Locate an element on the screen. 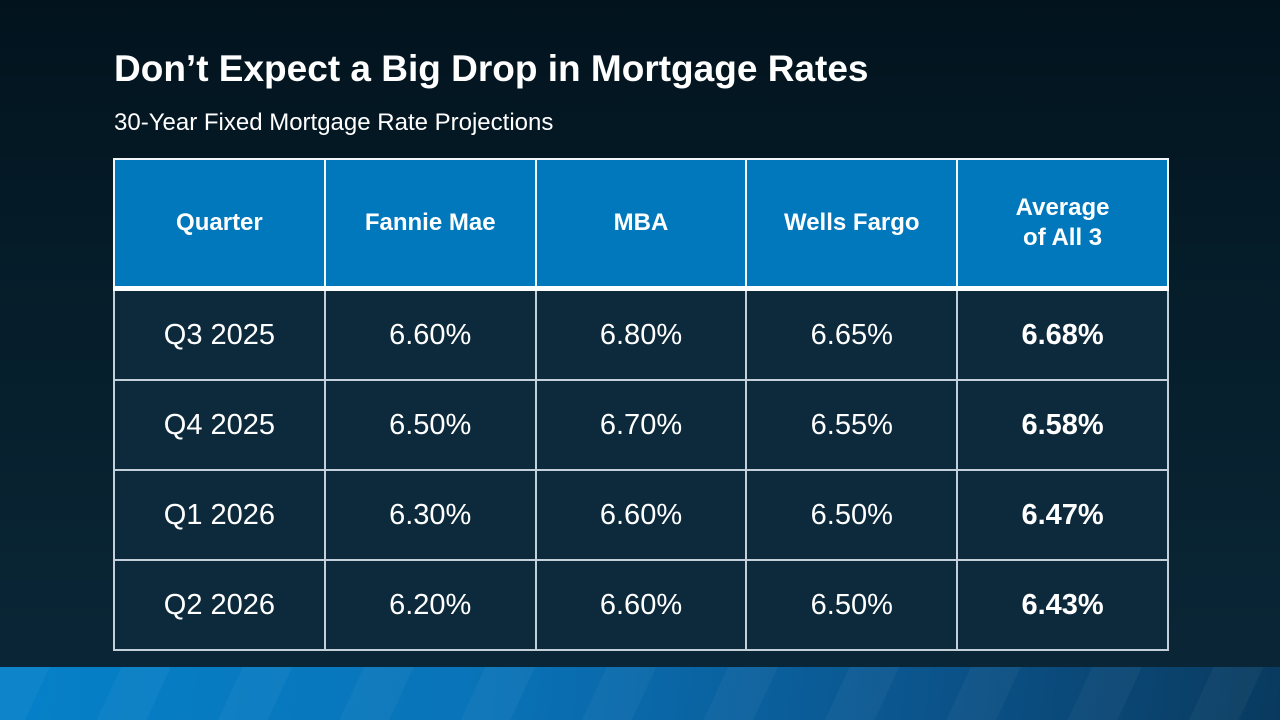 Image resolution: width=1280 pixels, height=720 pixels. table-row: Q2 2026 6.20% 6.60% 6.50% 6.43% is located at coordinates (641, 605).